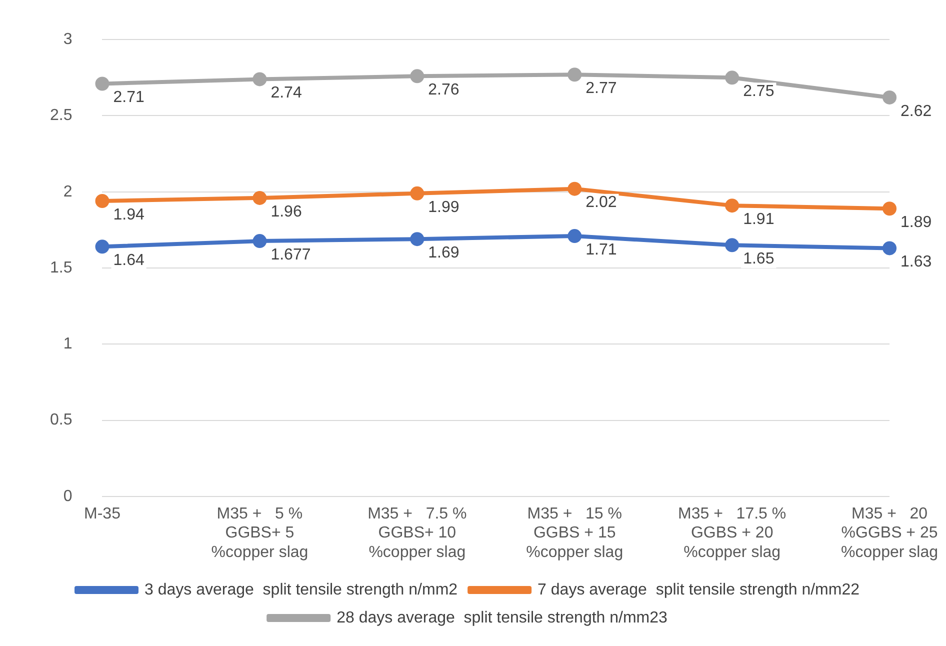  Describe the element at coordinates (916, 262) in the screenshot. I see `data-label: 1.63` at that location.